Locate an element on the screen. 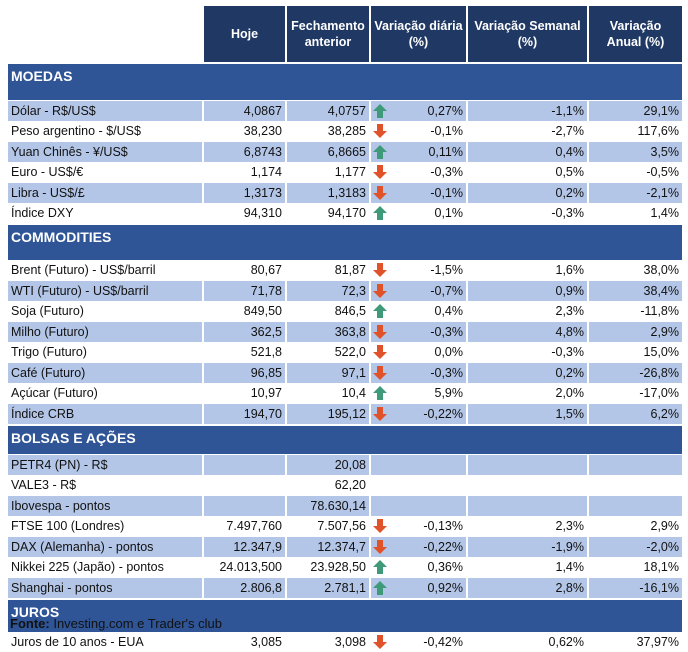  cell-hoje-text: 12.347,9 is located at coordinates (257, 547).